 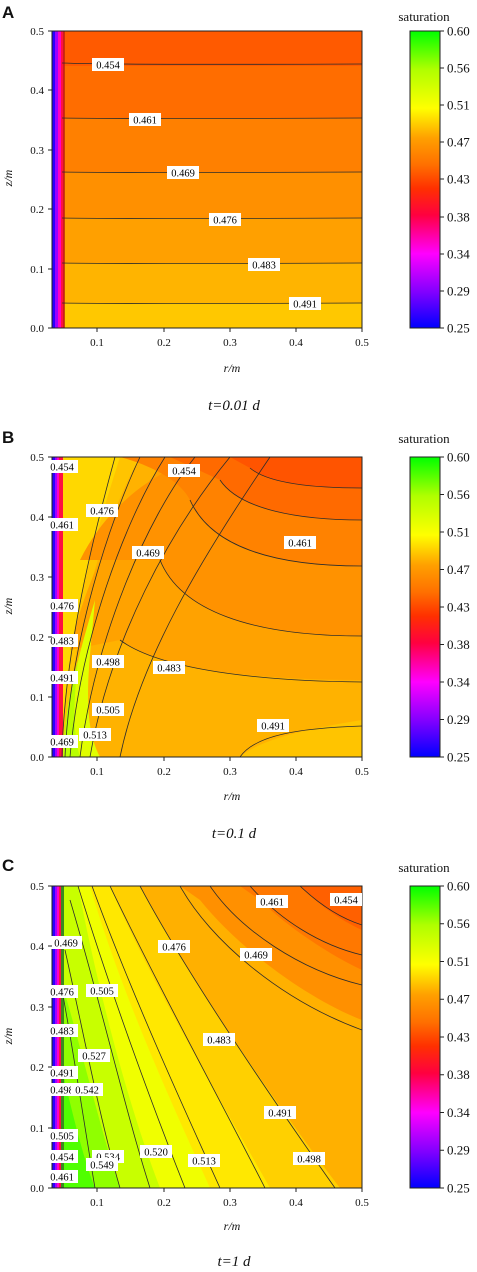 What do you see at coordinates (458, 1188) in the screenshot?
I see `colorbar-tick: 0.25` at bounding box center [458, 1188].